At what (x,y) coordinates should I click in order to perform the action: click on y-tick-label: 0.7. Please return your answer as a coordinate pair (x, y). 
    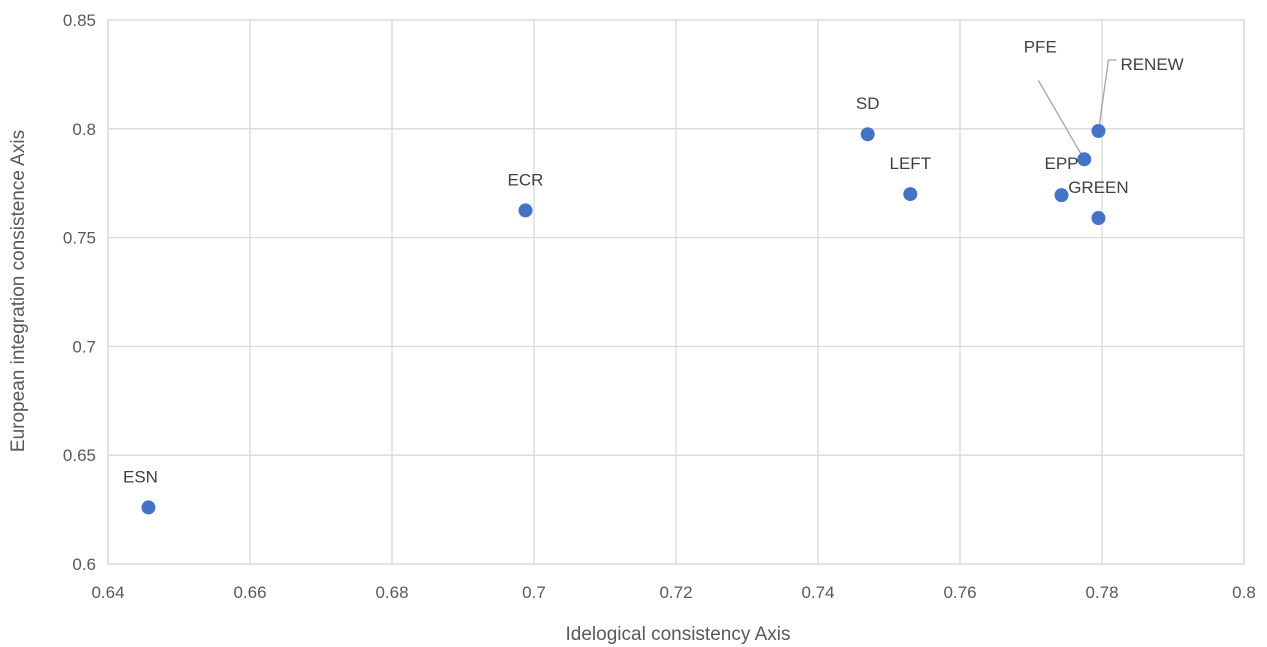
    Looking at the image, I should click on (84, 346).